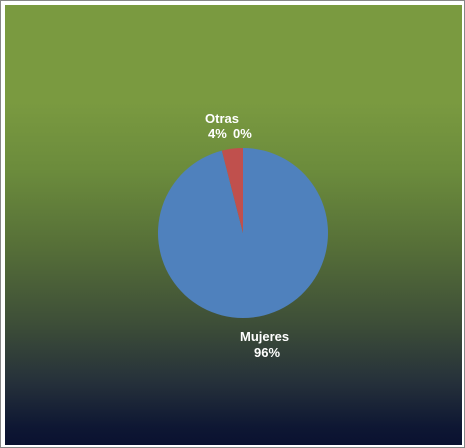  Describe the element at coordinates (264, 336) in the screenshot. I see `label-mujeres-name: Mujeres` at that location.